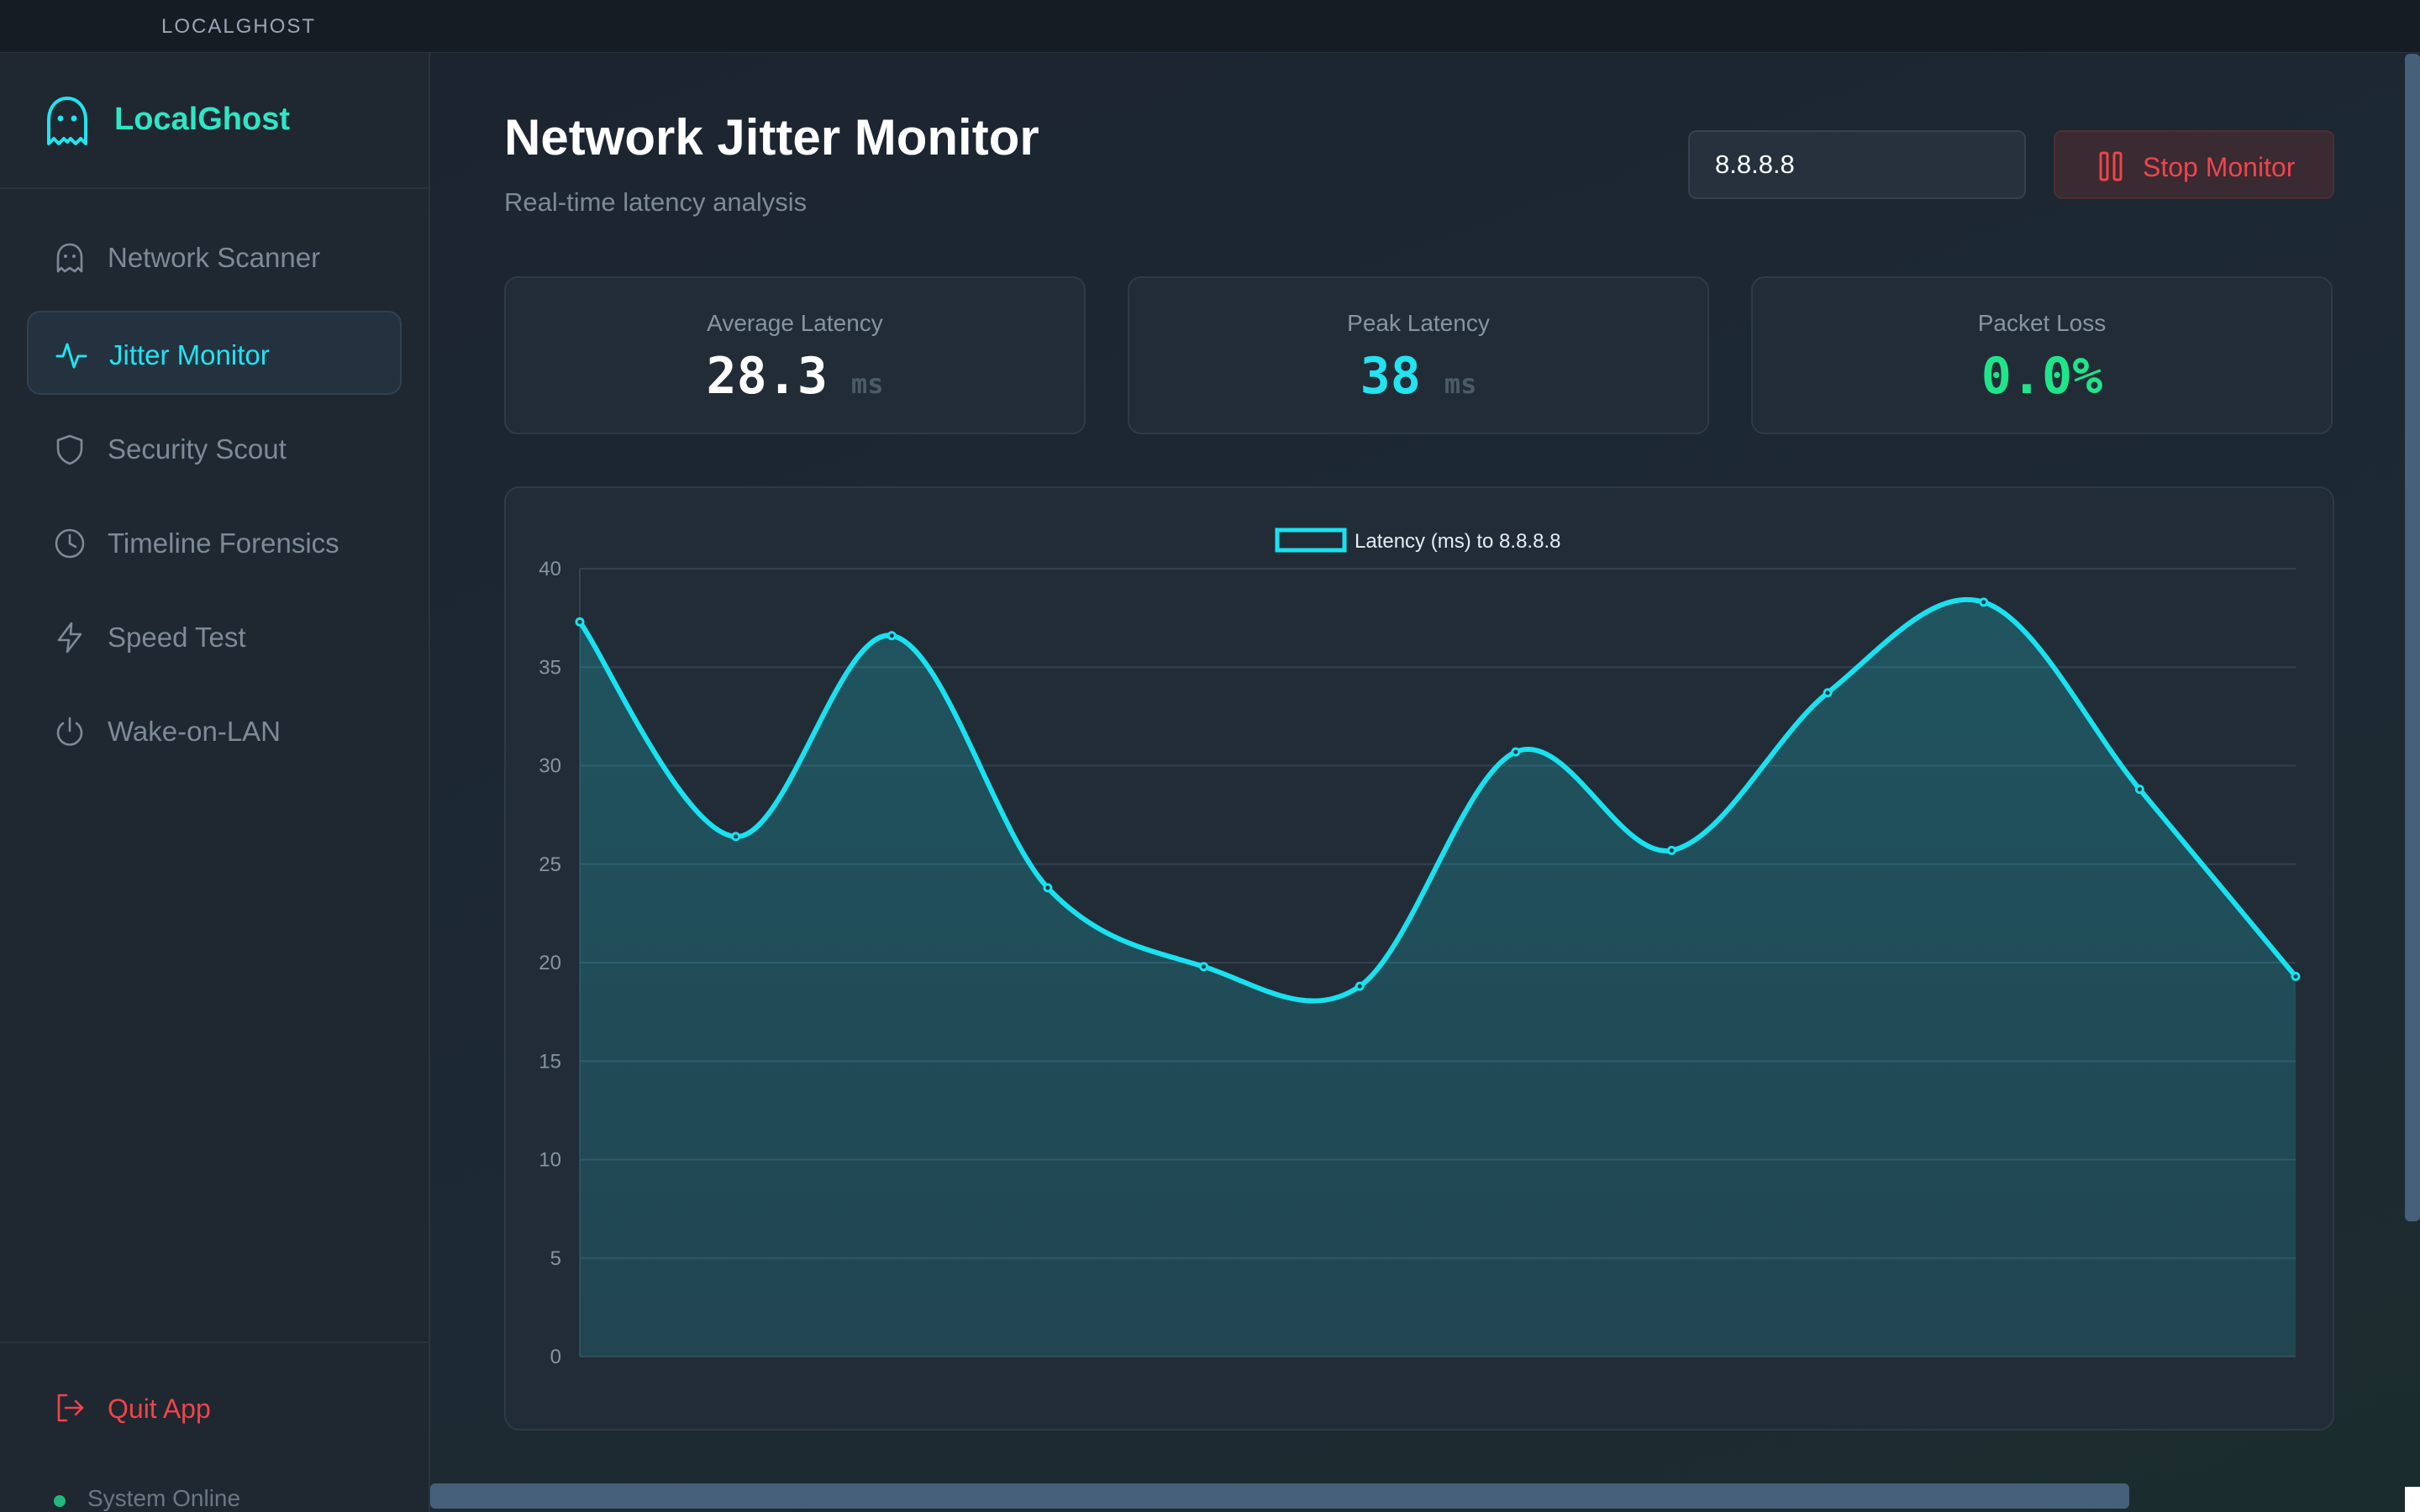 The image size is (2420, 1512). What do you see at coordinates (69, 258) in the screenshot?
I see `ghost-icon` at bounding box center [69, 258].